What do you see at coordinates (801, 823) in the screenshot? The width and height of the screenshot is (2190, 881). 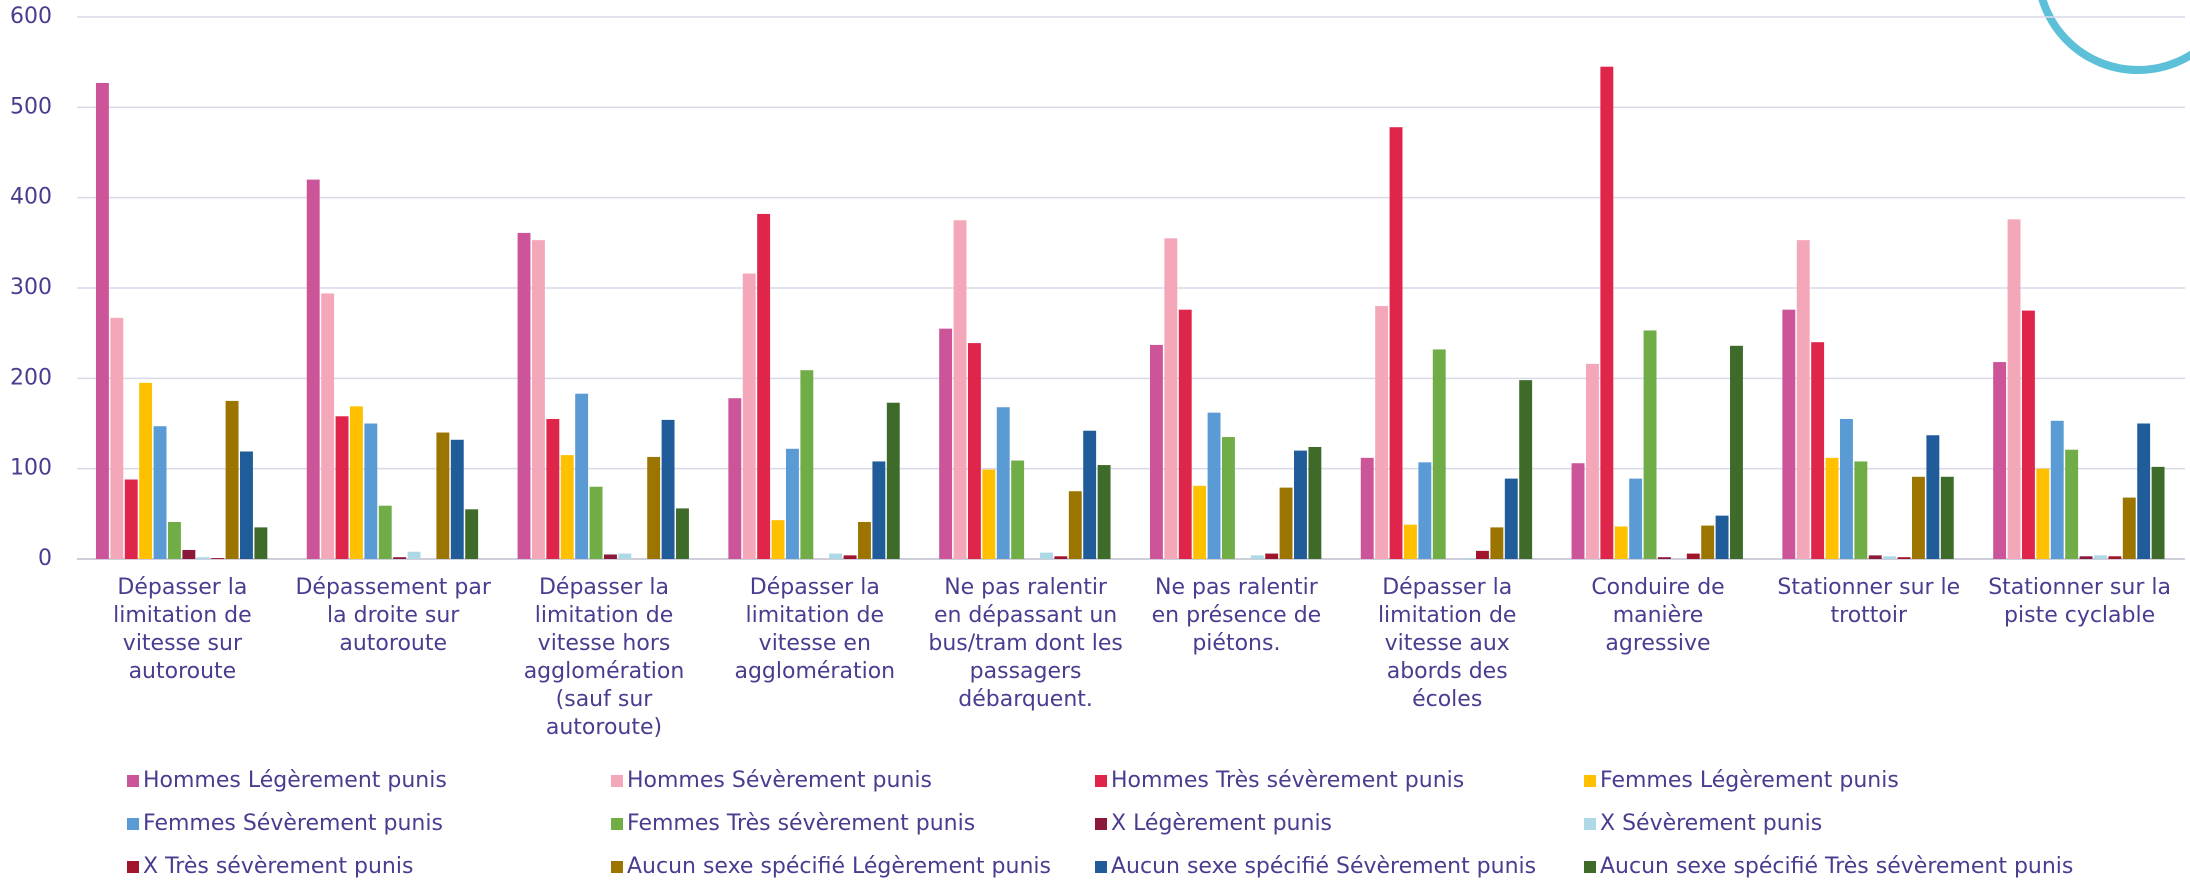 I see `legend-label: Femmes Très sévèrement punis` at bounding box center [801, 823].